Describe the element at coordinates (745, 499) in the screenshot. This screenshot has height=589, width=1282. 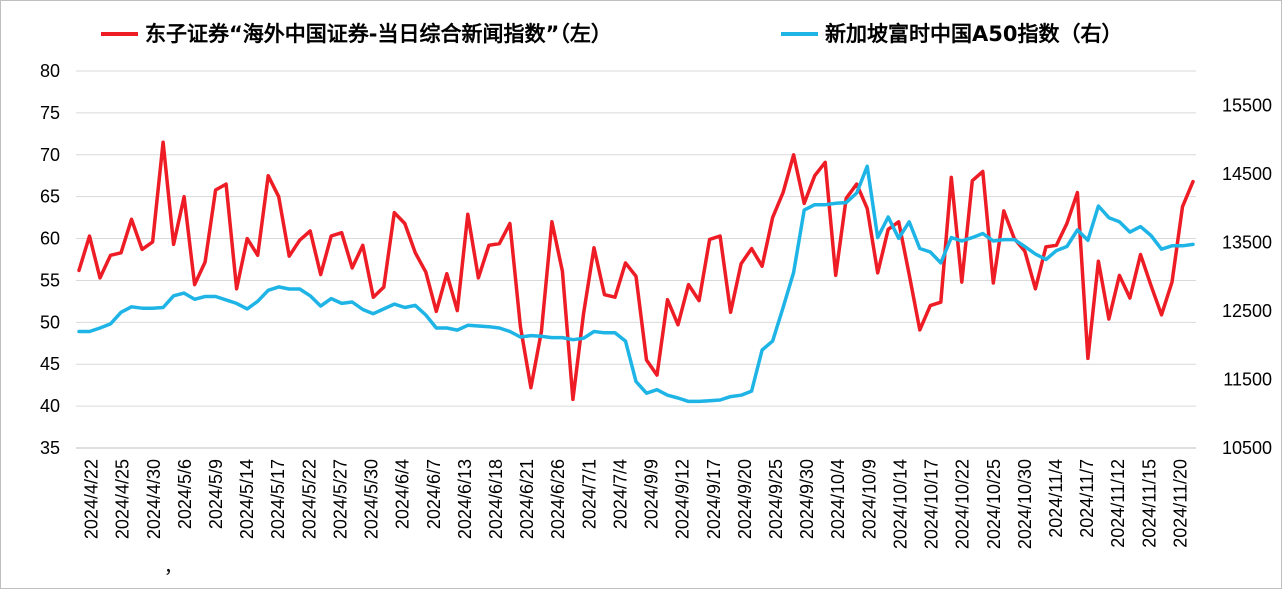
I see `x-tick-label: 2024/9/20` at that location.